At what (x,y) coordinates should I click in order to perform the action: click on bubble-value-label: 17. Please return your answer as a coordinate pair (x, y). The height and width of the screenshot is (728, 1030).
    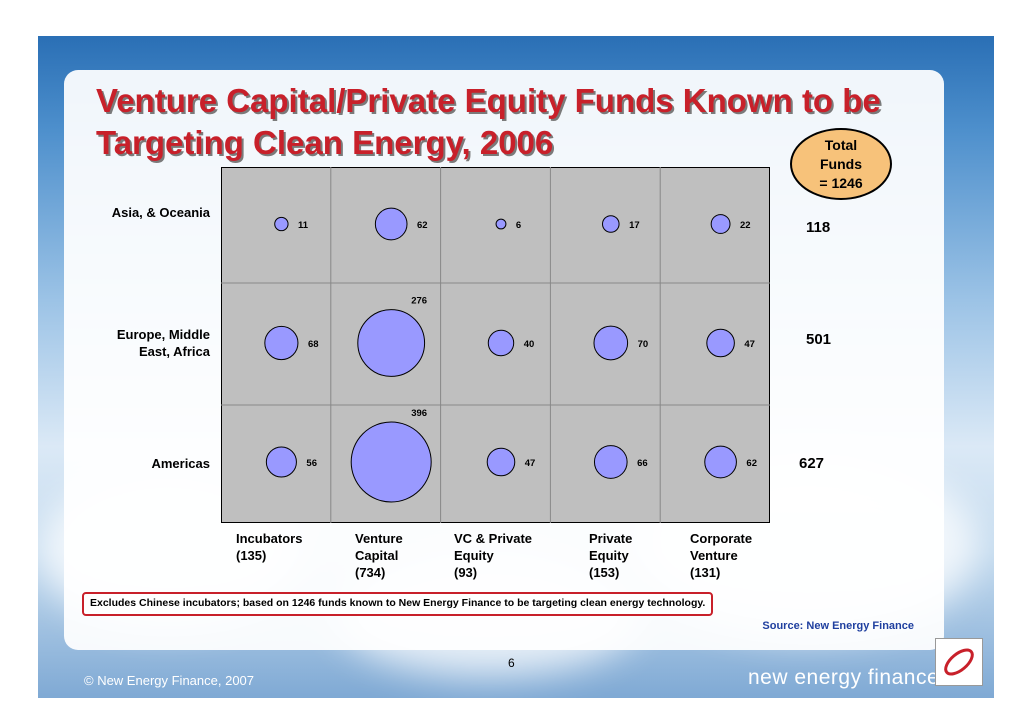
    Looking at the image, I should click on (634, 225).